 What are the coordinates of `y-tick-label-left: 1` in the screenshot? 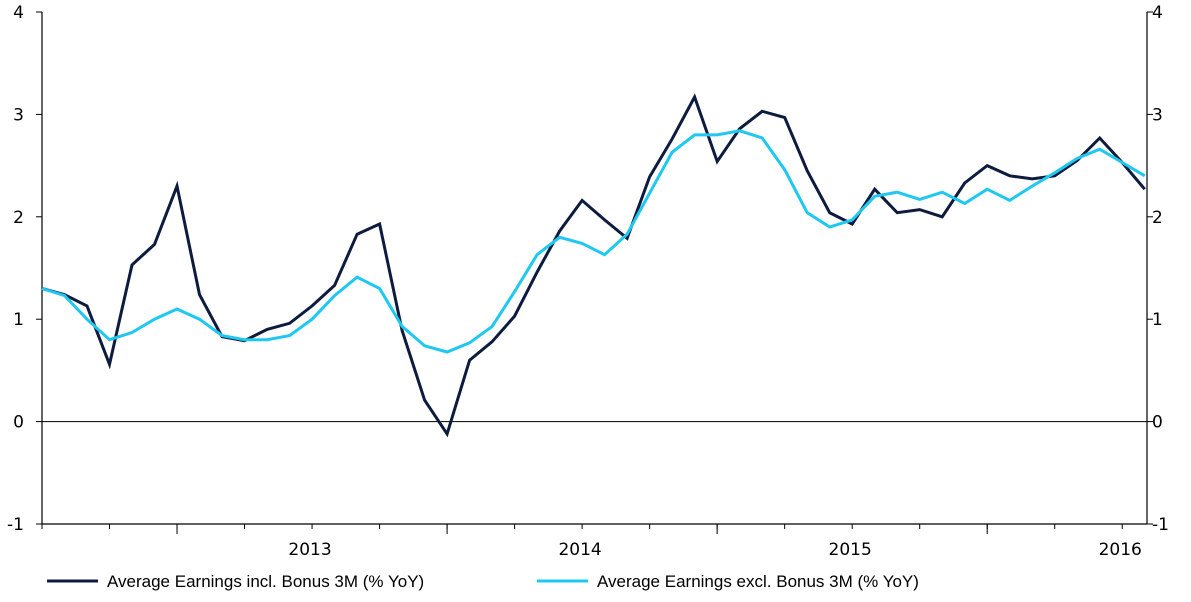 It's located at (18, 320).